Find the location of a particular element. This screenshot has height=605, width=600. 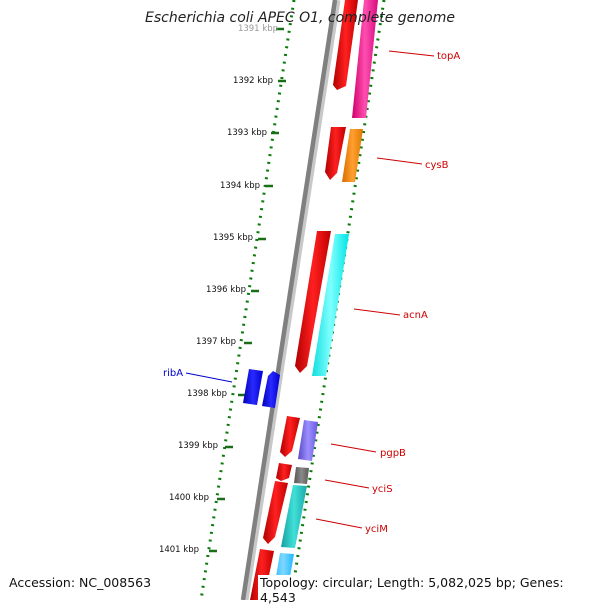

gene-label-cysB: cysB is located at coordinates (437, 165).